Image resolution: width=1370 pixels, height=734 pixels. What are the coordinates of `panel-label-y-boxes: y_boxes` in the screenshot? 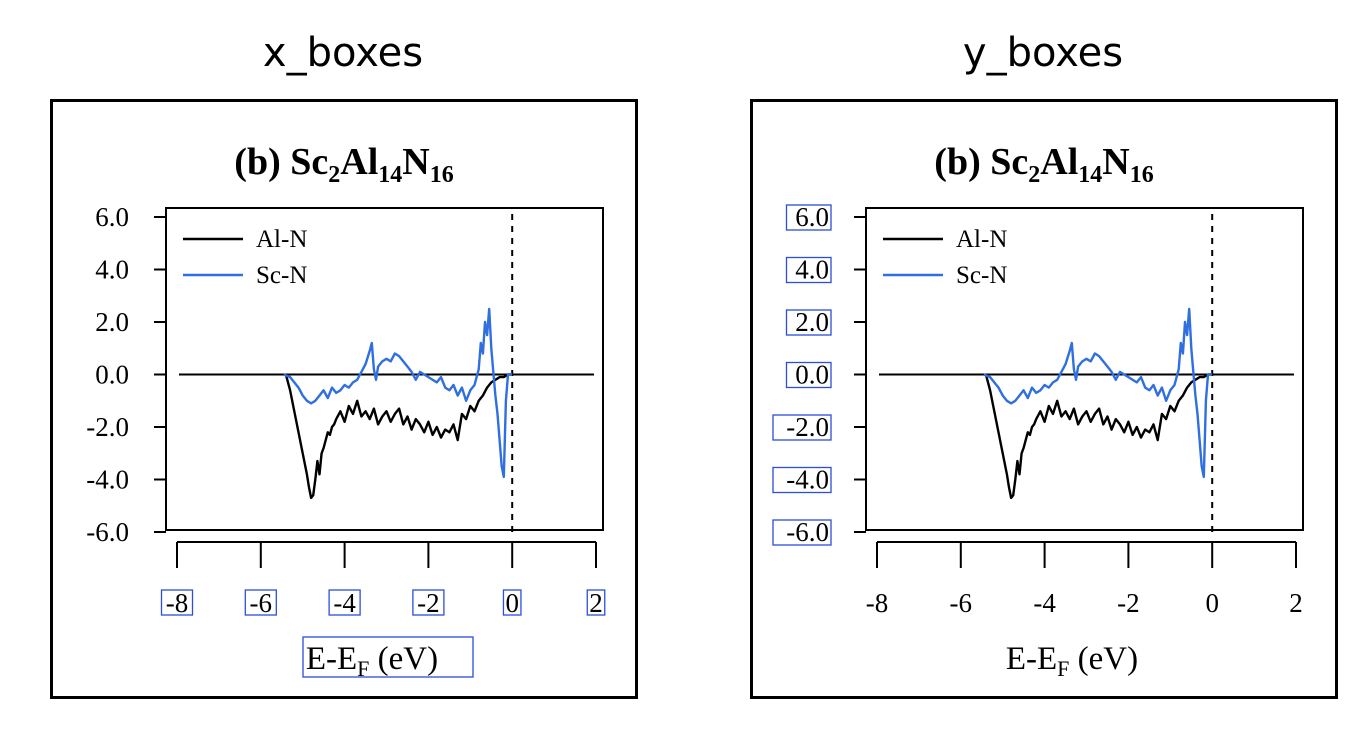 It's located at (1043, 53).